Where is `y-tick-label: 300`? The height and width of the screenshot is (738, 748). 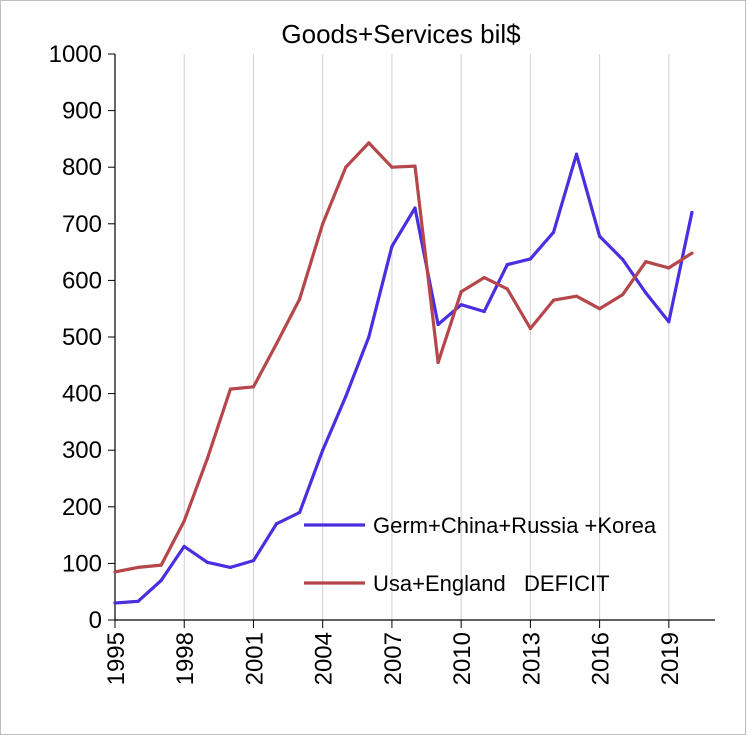
y-tick-label: 300 is located at coordinates (82, 450).